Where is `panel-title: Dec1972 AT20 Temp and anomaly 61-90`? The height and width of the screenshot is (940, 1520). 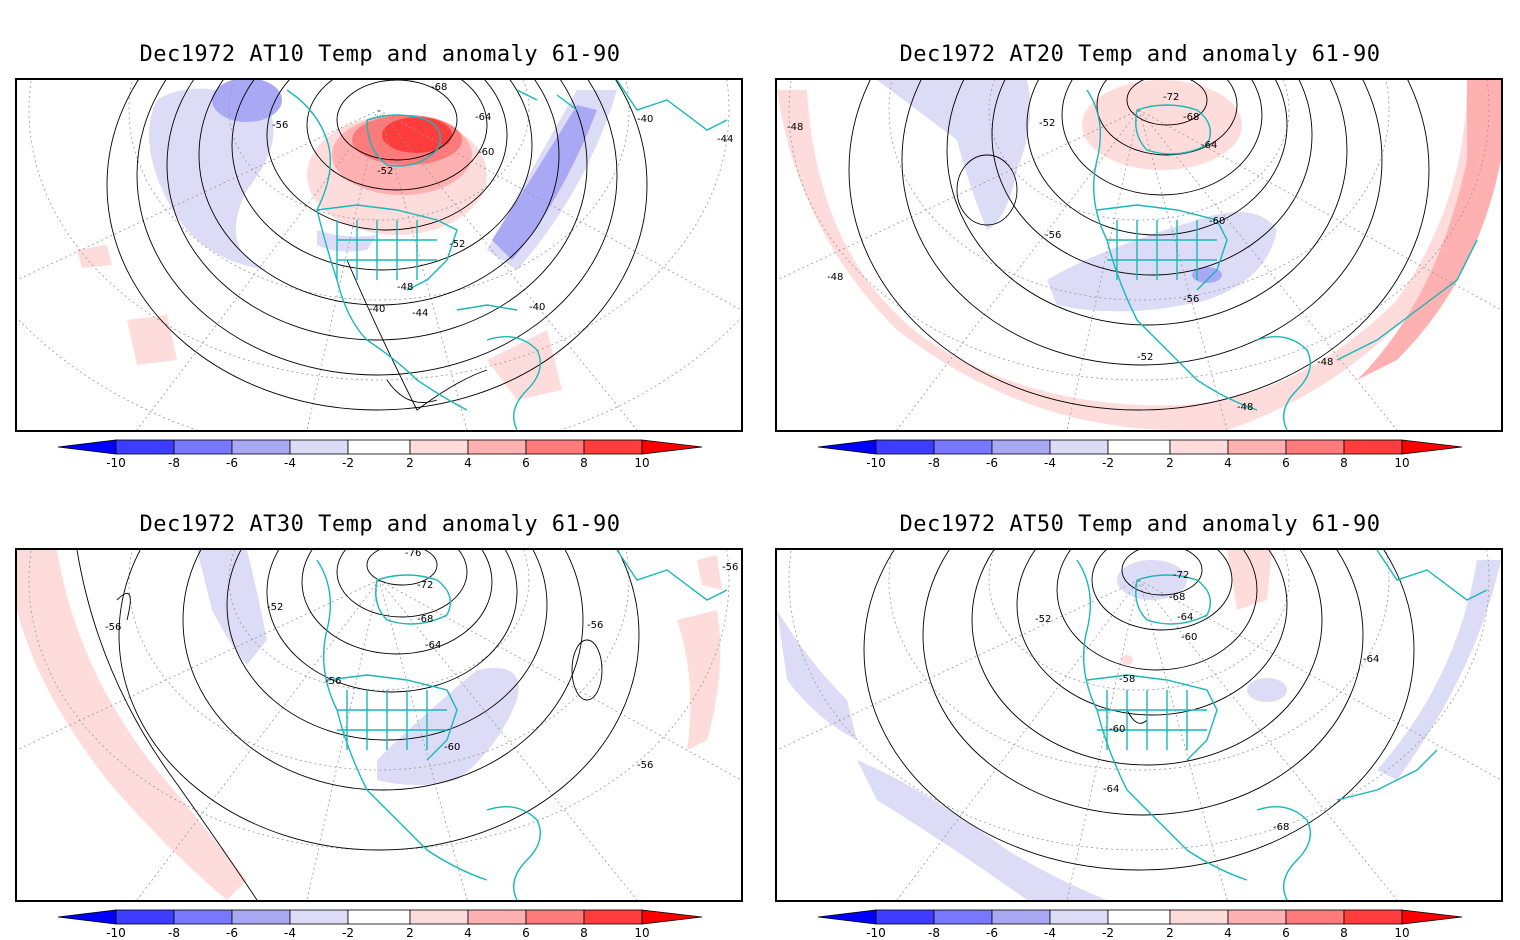
panel-title: Dec1972 AT20 Temp and anomaly 61-90 is located at coordinates (1140, 54).